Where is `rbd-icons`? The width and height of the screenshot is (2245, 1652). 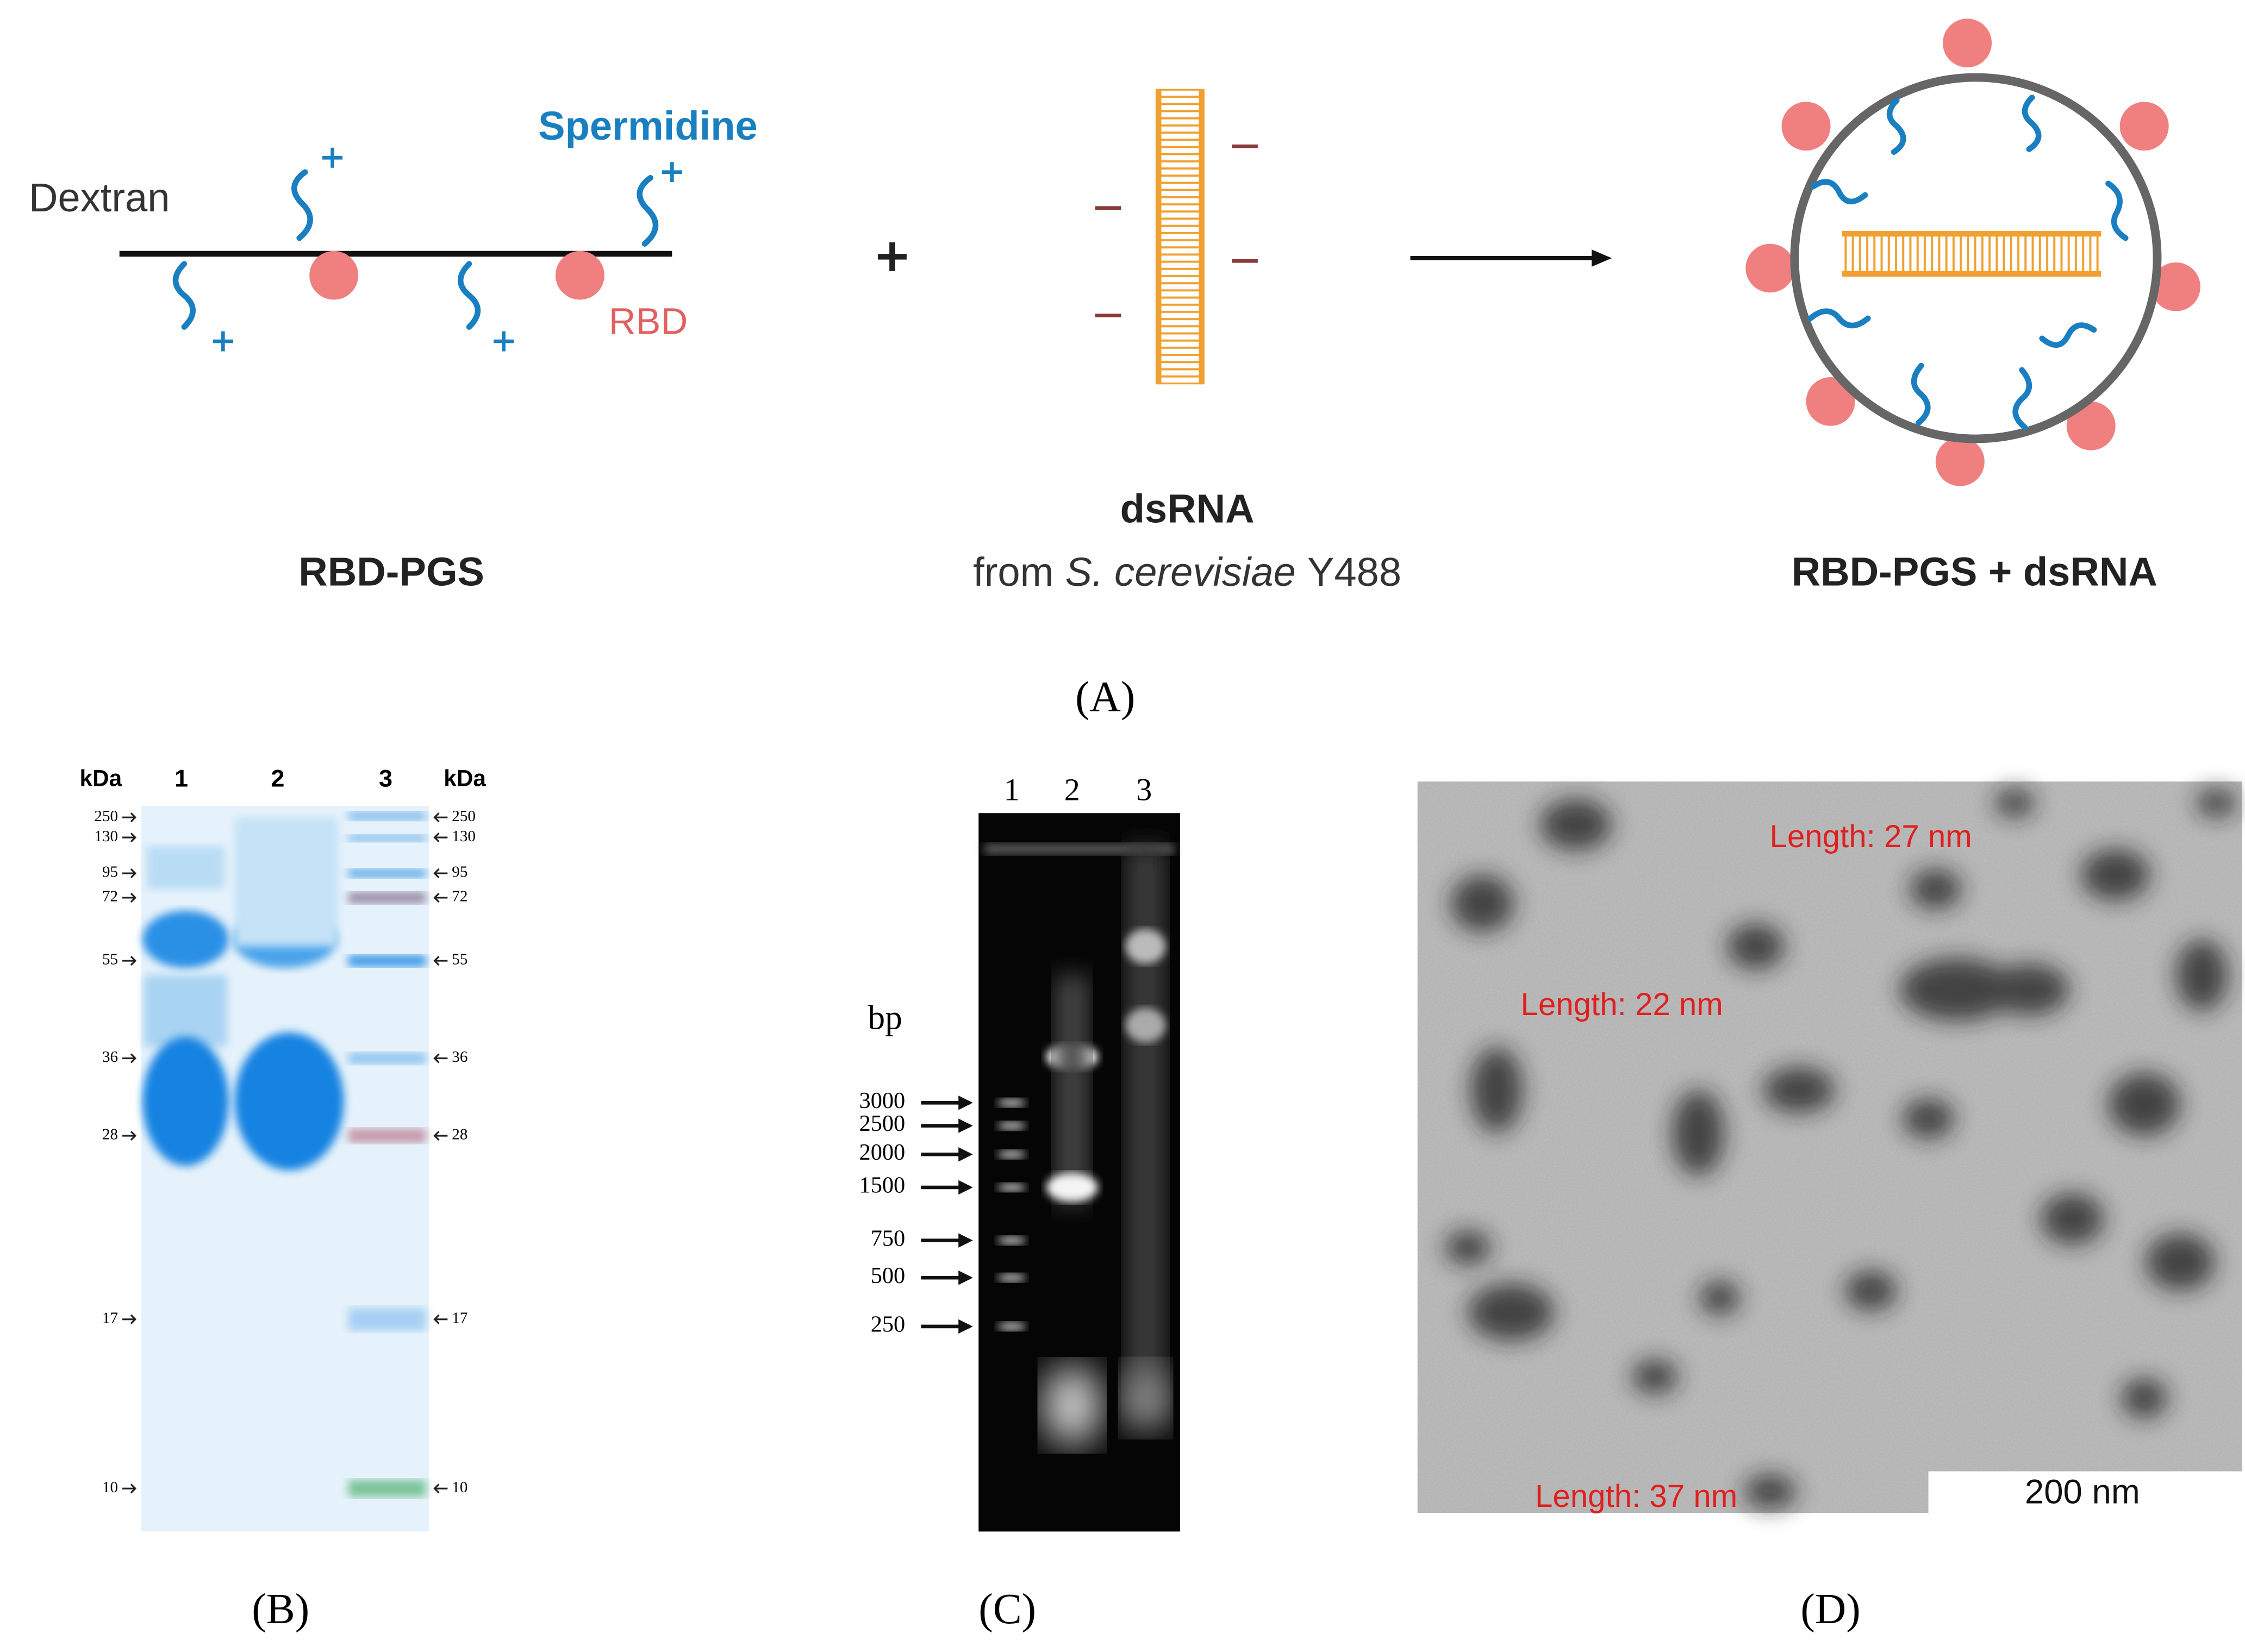
rbd-icons is located at coordinates (456, 275).